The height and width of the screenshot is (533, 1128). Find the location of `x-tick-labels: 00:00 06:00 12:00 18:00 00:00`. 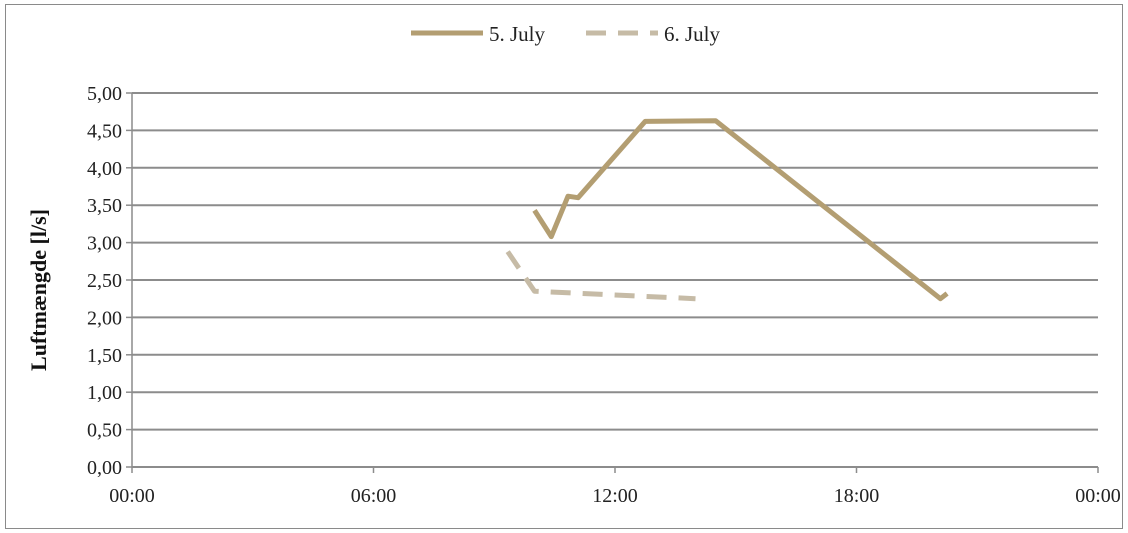

x-tick-labels: 00:00 06:00 12:00 18:00 00:00 is located at coordinates (615, 496).